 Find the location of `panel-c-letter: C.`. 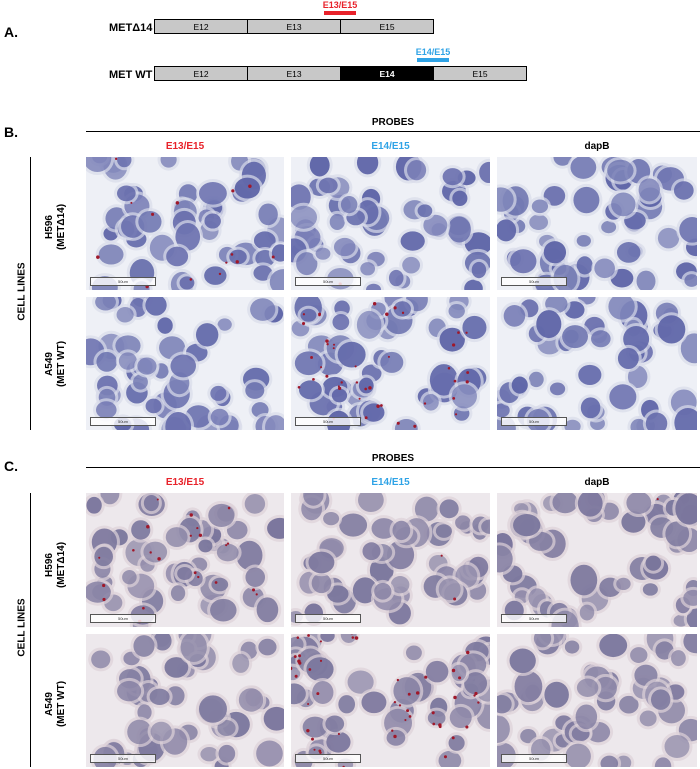

panel-c-letter: C. is located at coordinates (11, 466).